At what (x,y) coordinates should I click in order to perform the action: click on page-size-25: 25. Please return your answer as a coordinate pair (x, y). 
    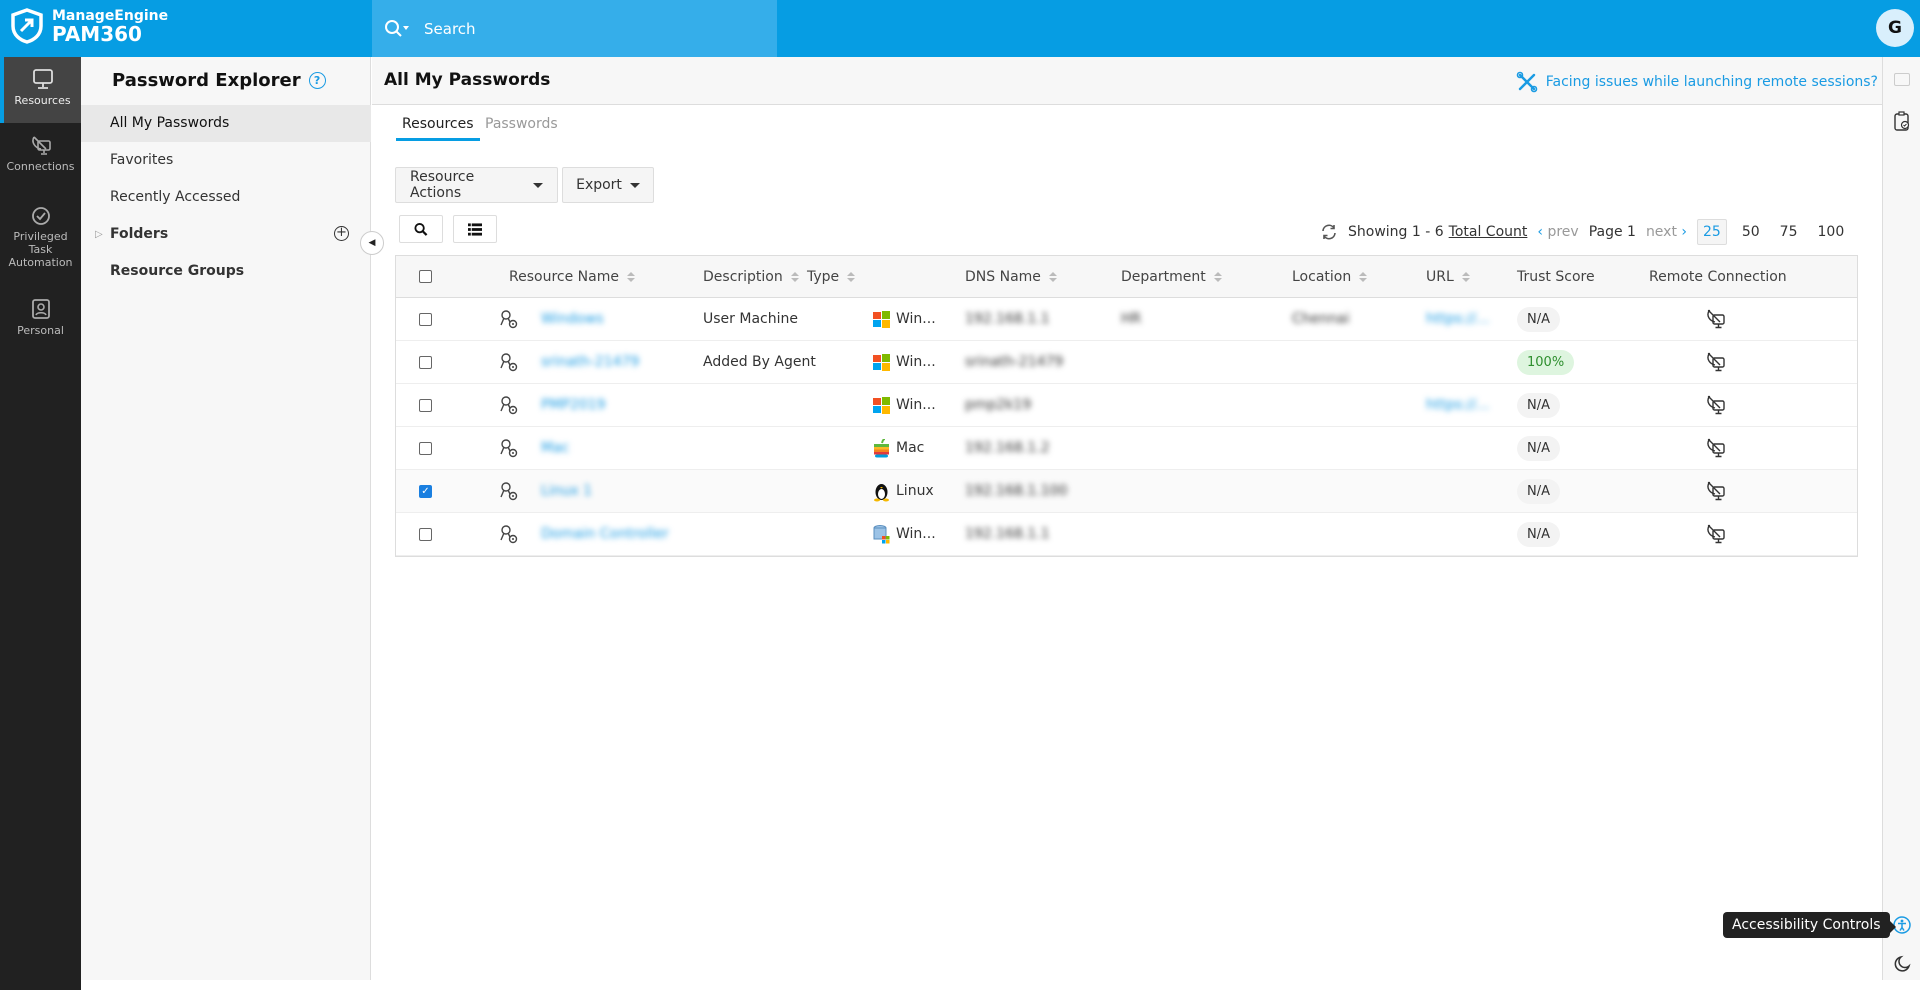
    Looking at the image, I should click on (1712, 232).